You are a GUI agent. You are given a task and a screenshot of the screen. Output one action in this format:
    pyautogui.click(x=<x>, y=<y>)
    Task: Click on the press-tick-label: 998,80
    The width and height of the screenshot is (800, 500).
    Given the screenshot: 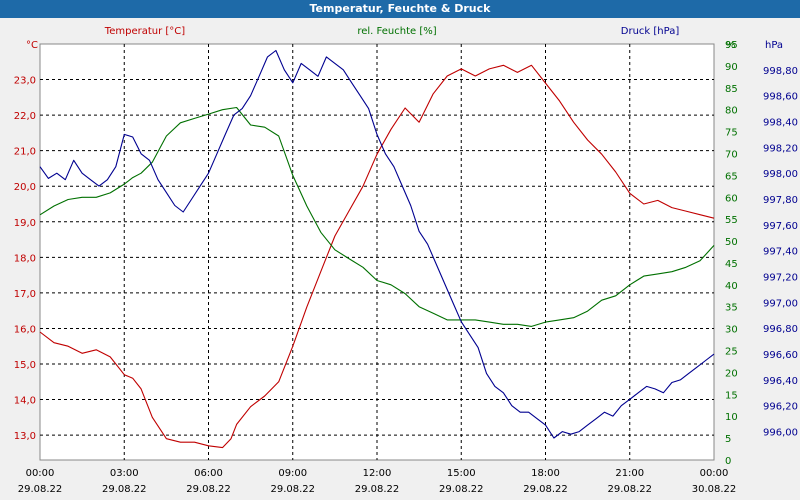 What is the action you would take?
    pyautogui.click(x=780, y=71)
    